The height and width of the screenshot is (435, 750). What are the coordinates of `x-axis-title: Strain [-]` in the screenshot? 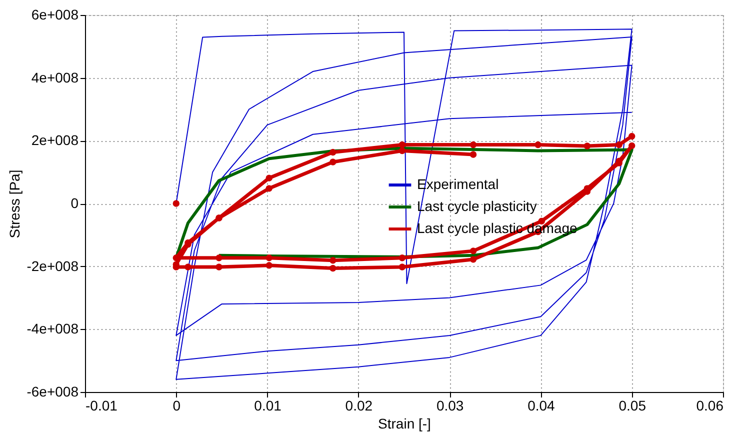 It's located at (404, 424).